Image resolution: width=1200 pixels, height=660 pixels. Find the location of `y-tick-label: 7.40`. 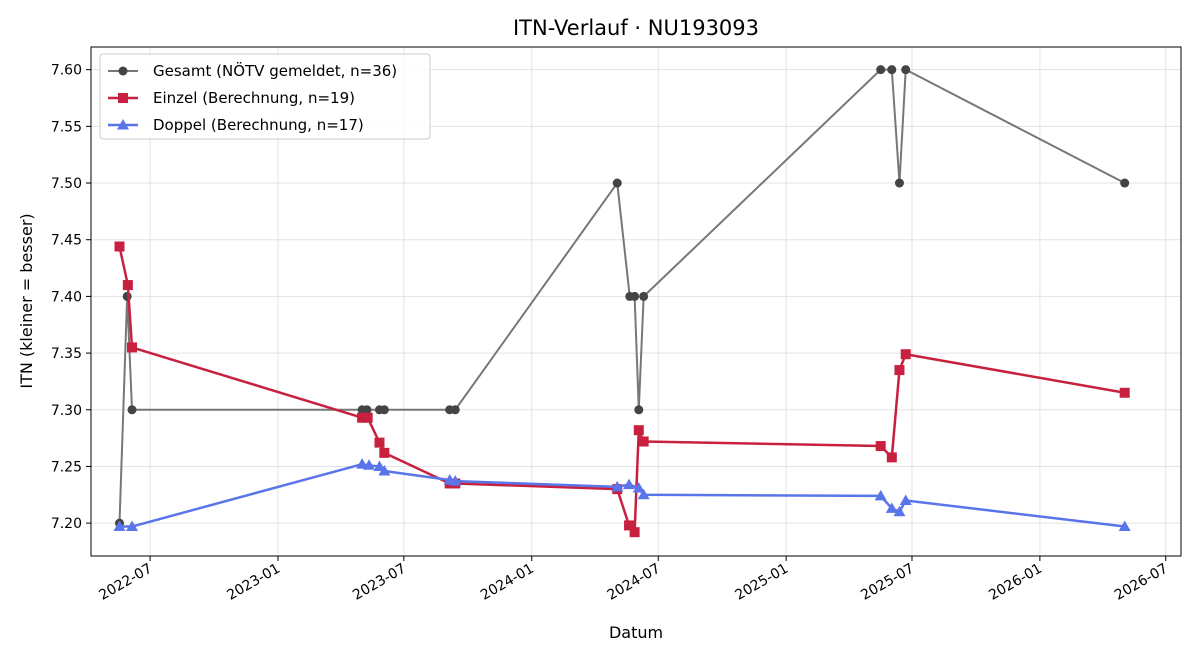

y-tick-label: 7.40 is located at coordinates (66, 297).